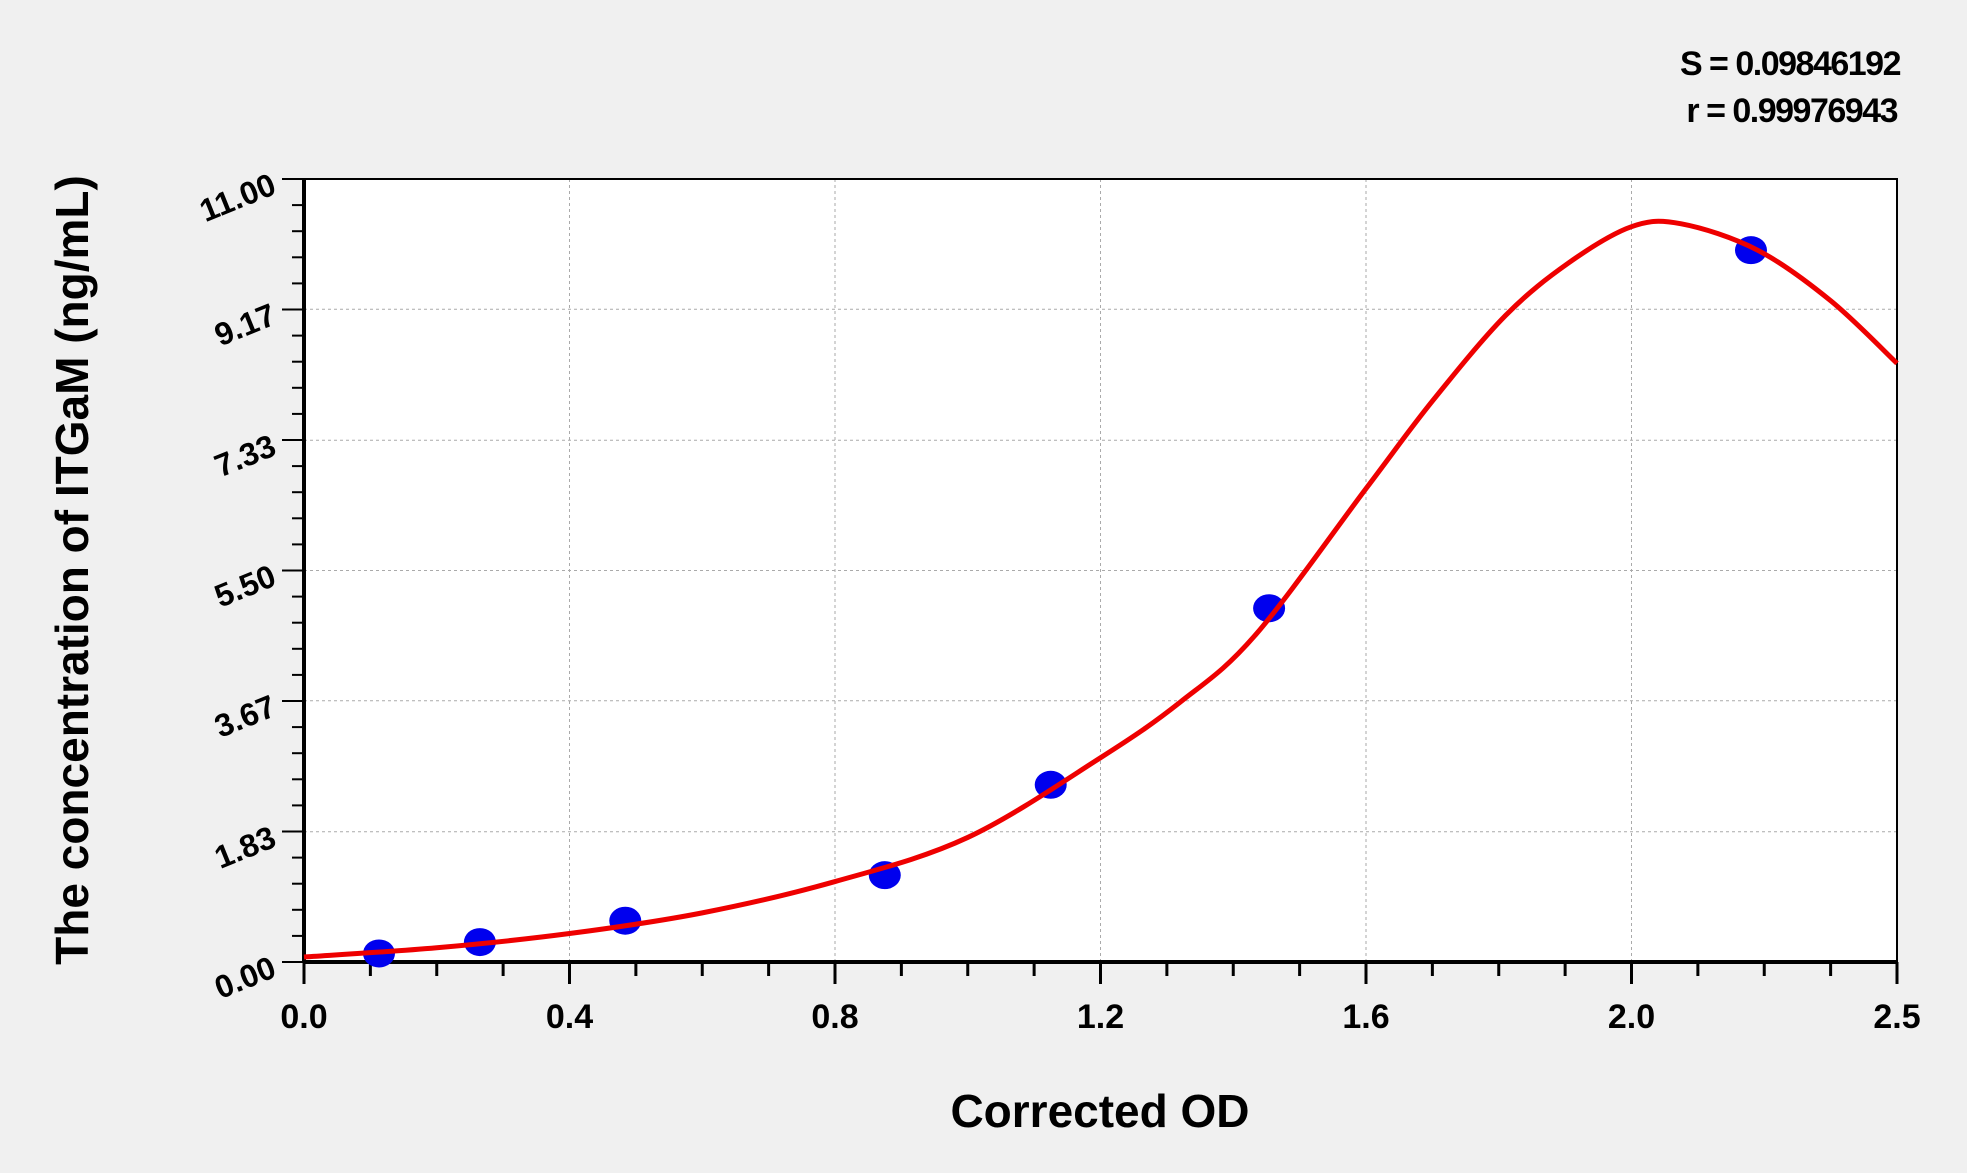 The image size is (1967, 1173). Describe the element at coordinates (1099, 1111) in the screenshot. I see `x-axis-label: Corrected OD` at that location.